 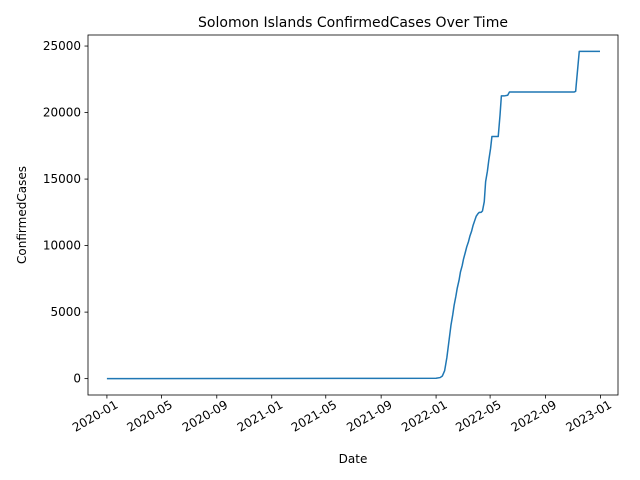 I want to click on y-tick-label: 15000, so click(x=62, y=179).